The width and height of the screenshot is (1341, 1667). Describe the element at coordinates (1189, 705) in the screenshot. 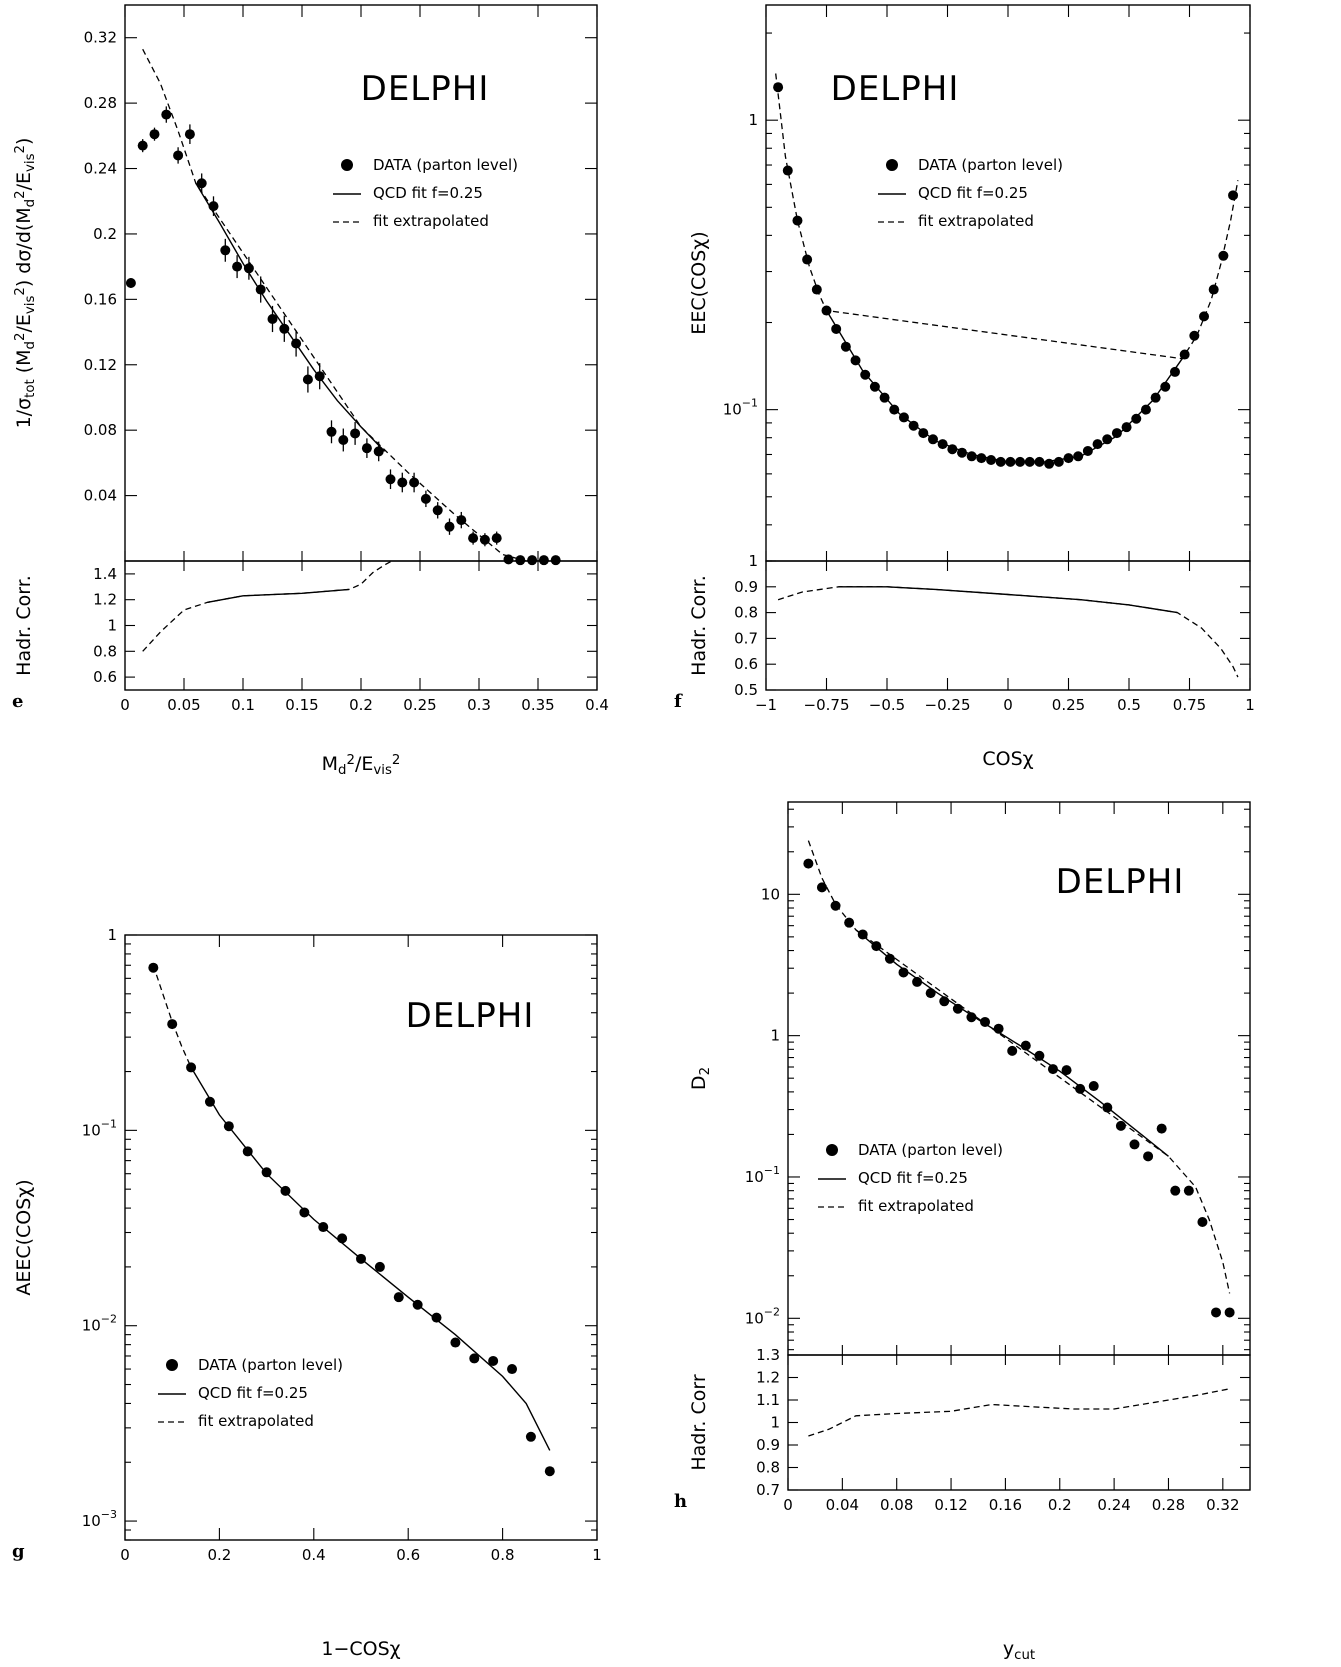

I see `x-tick-label: 0.75` at that location.